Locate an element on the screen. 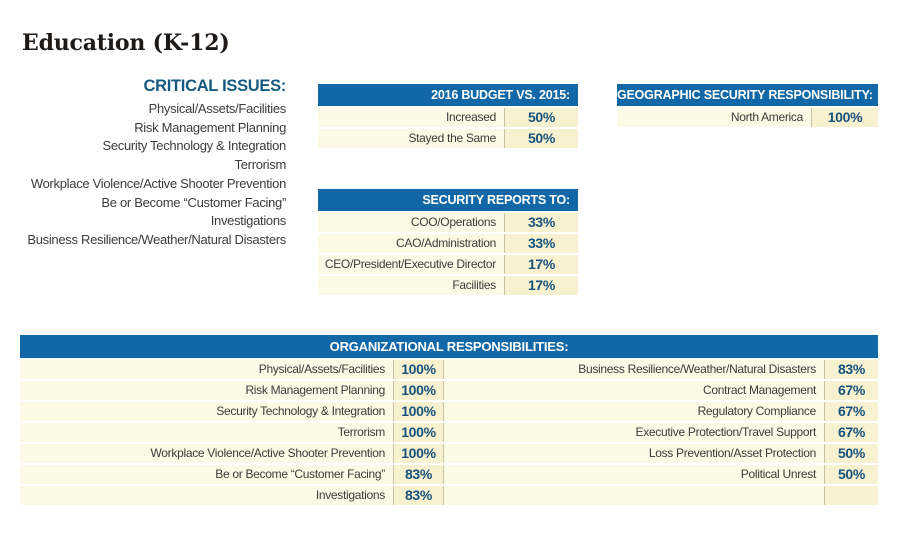  table-row: Increased 50% is located at coordinates (448, 118).